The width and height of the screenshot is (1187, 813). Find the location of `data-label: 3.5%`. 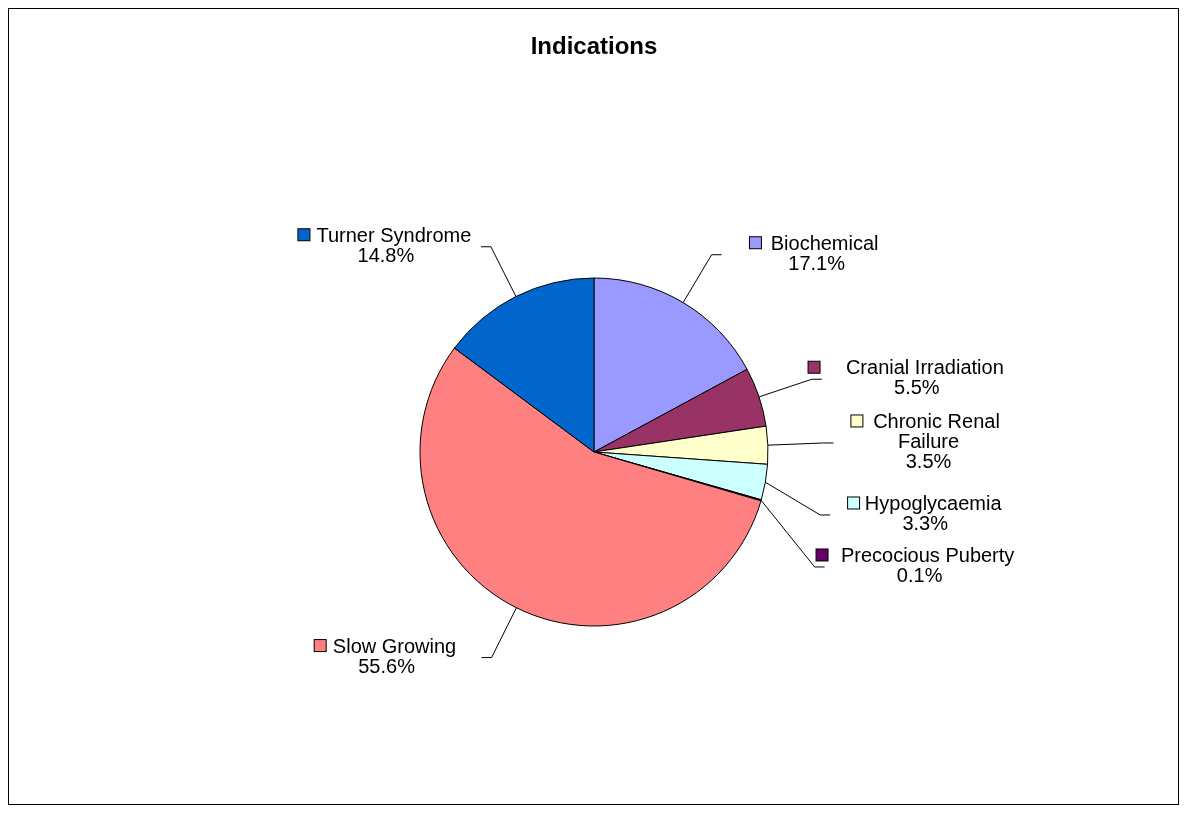

data-label: 3.5% is located at coordinates (928, 460).